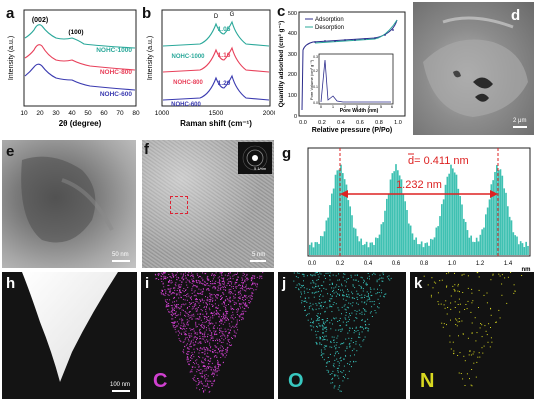 The height and width of the screenshot is (401, 536). I want to click on svg-text: 0, so click(321, 106).